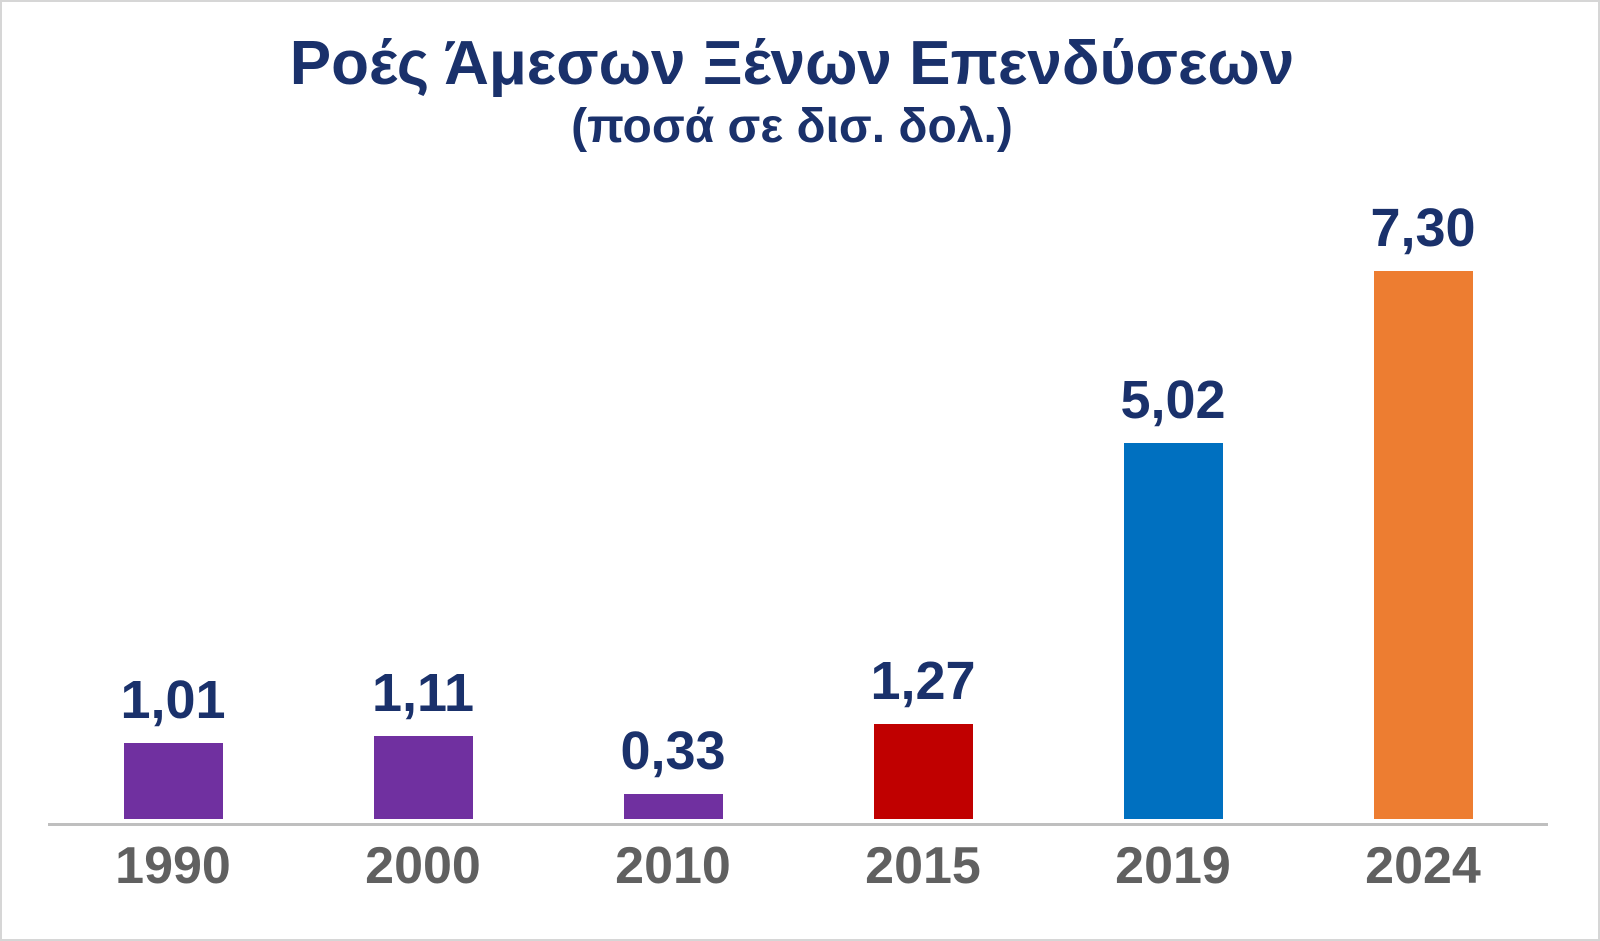 The image size is (1600, 941). Describe the element at coordinates (1173, 866) in the screenshot. I see `category-label: 2019` at that location.